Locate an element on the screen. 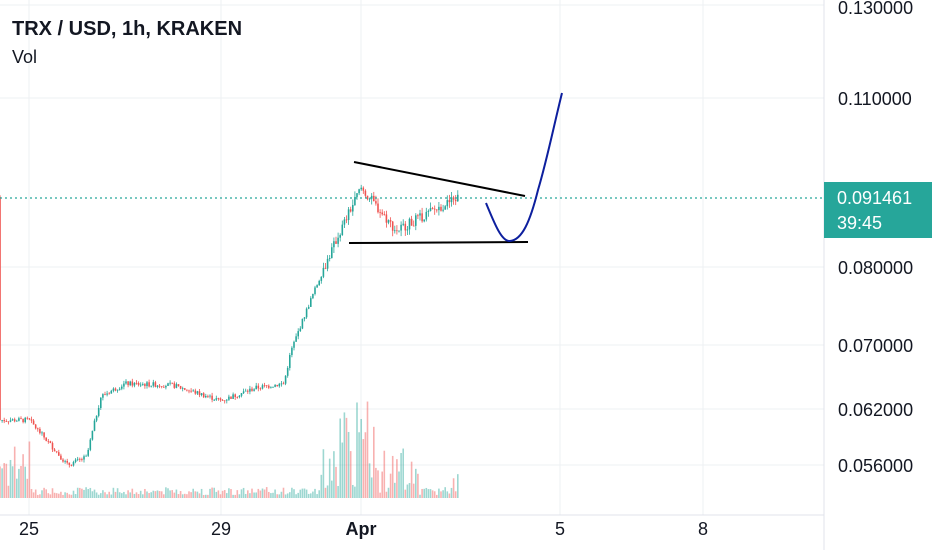 The width and height of the screenshot is (932, 550). symbol-title: TRX / USD, 1h, KRAKEN is located at coordinates (127, 29).